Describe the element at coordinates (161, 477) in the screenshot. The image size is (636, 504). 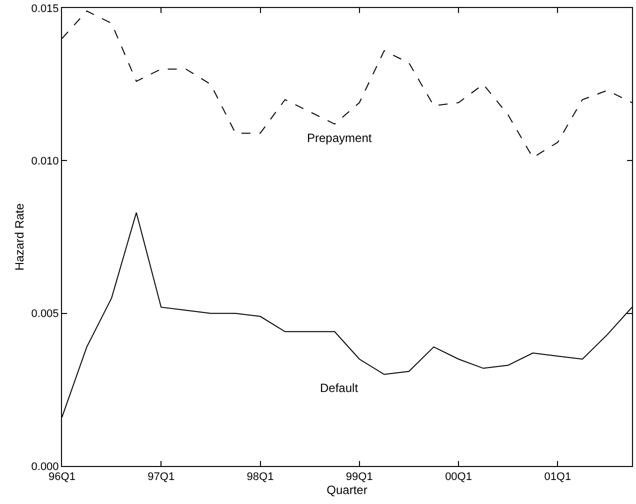
I see `x-tick-label: 97Q1` at that location.